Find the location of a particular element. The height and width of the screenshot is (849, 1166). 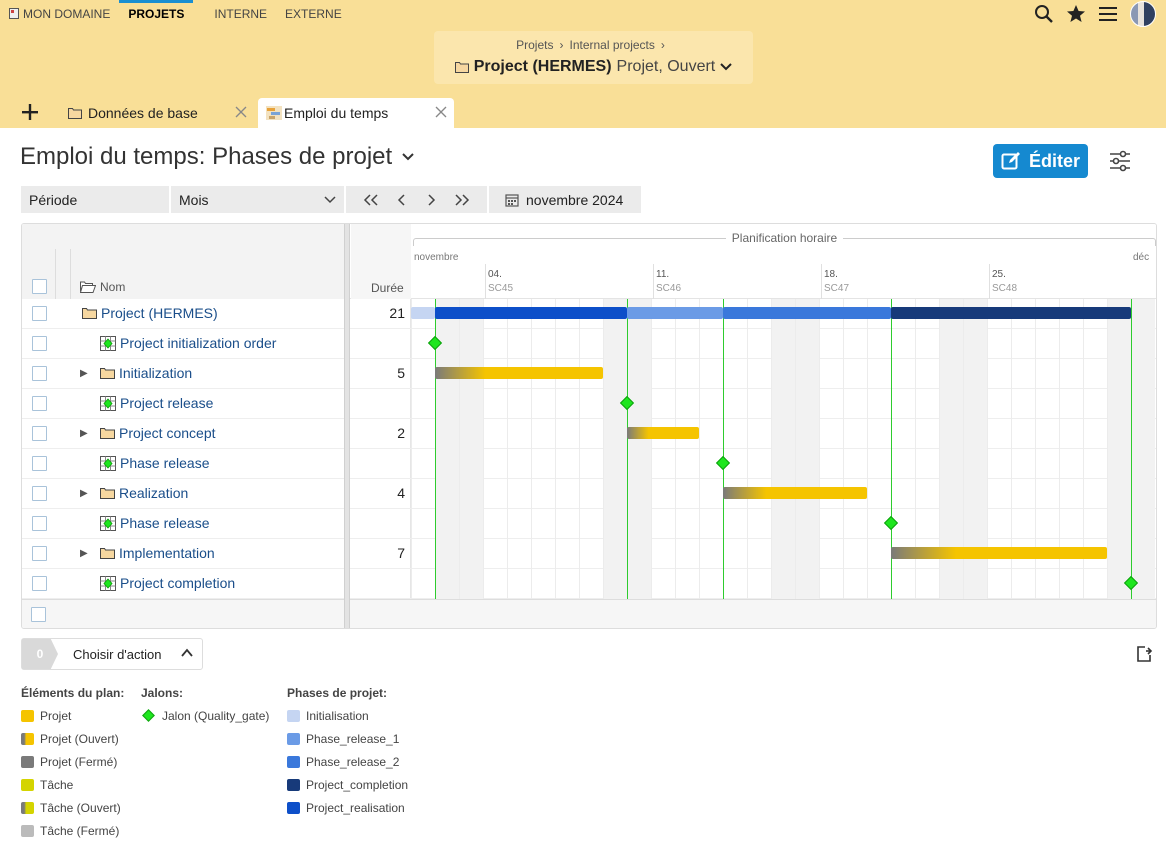

footer-checkbox is located at coordinates (38, 614).